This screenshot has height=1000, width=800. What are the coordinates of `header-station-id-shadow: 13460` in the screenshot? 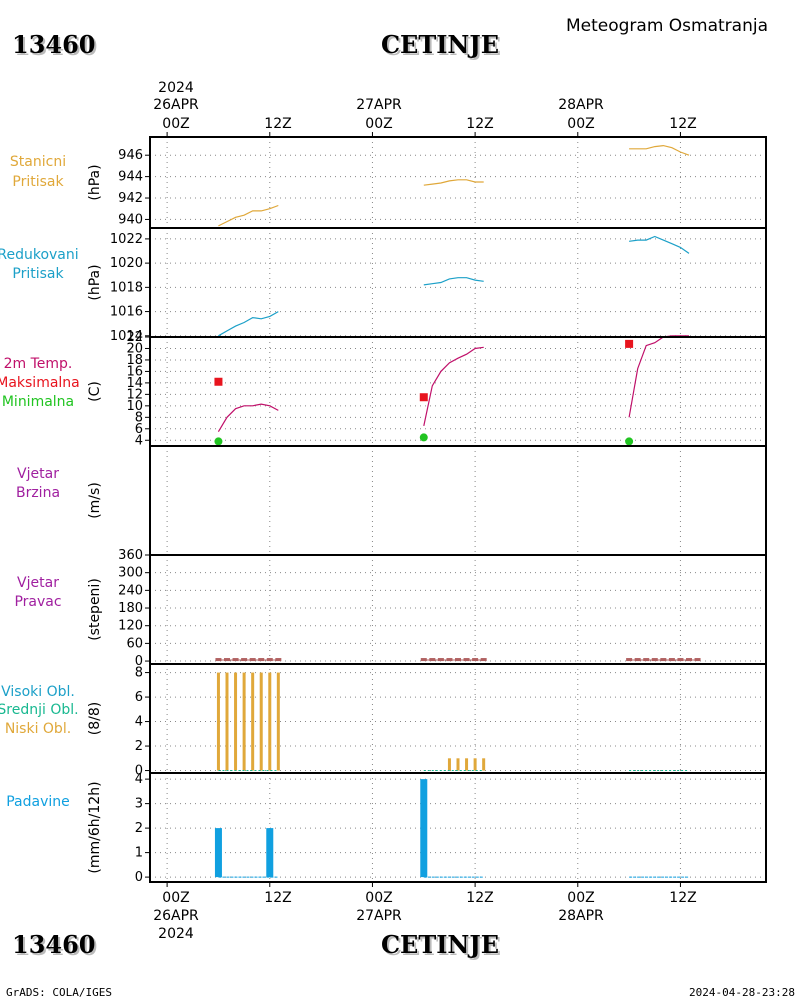 It's located at (56, 46).